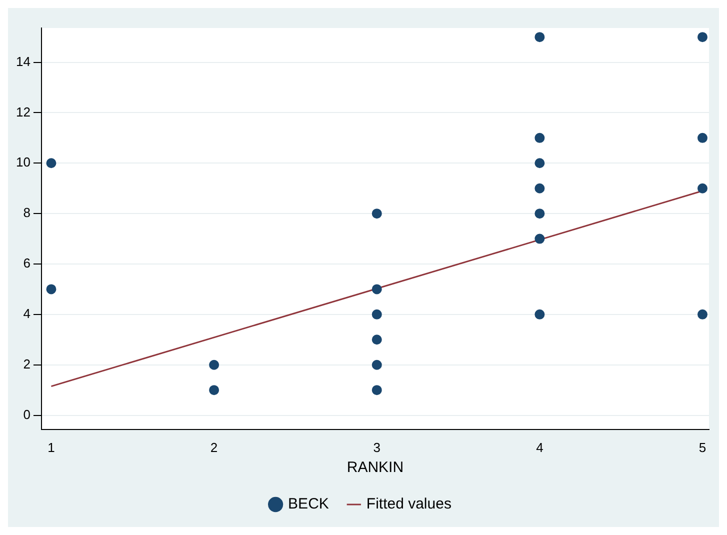  What do you see at coordinates (23, 162) in the screenshot?
I see `y-tick-label: 10` at bounding box center [23, 162].